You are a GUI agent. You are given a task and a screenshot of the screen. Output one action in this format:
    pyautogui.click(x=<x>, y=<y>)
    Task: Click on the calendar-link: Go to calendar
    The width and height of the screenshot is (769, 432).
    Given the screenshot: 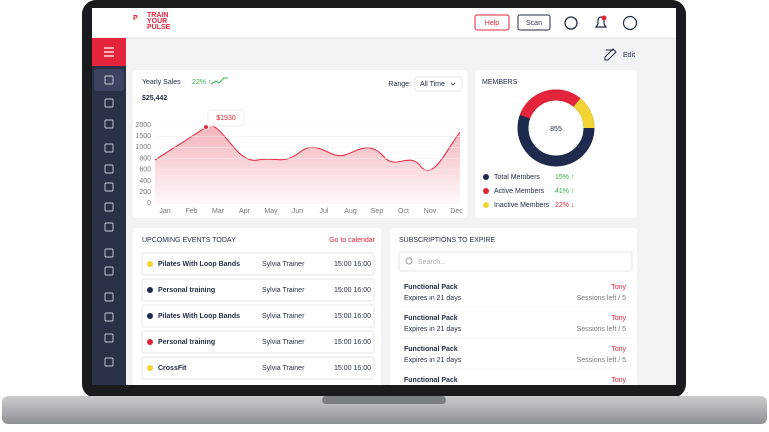 What is the action you would take?
    pyautogui.click(x=352, y=240)
    